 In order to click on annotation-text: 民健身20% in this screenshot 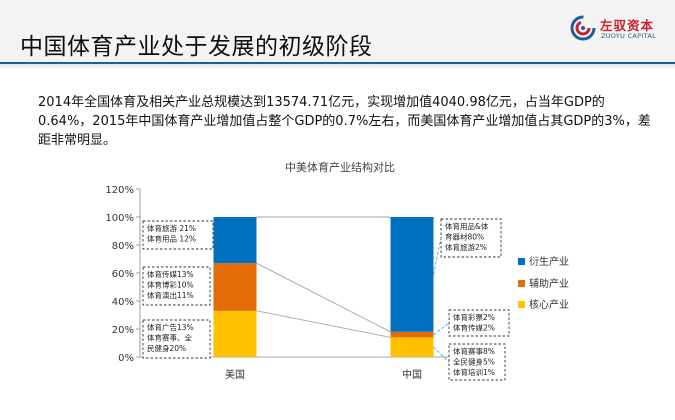, I will do `click(166, 348)`.